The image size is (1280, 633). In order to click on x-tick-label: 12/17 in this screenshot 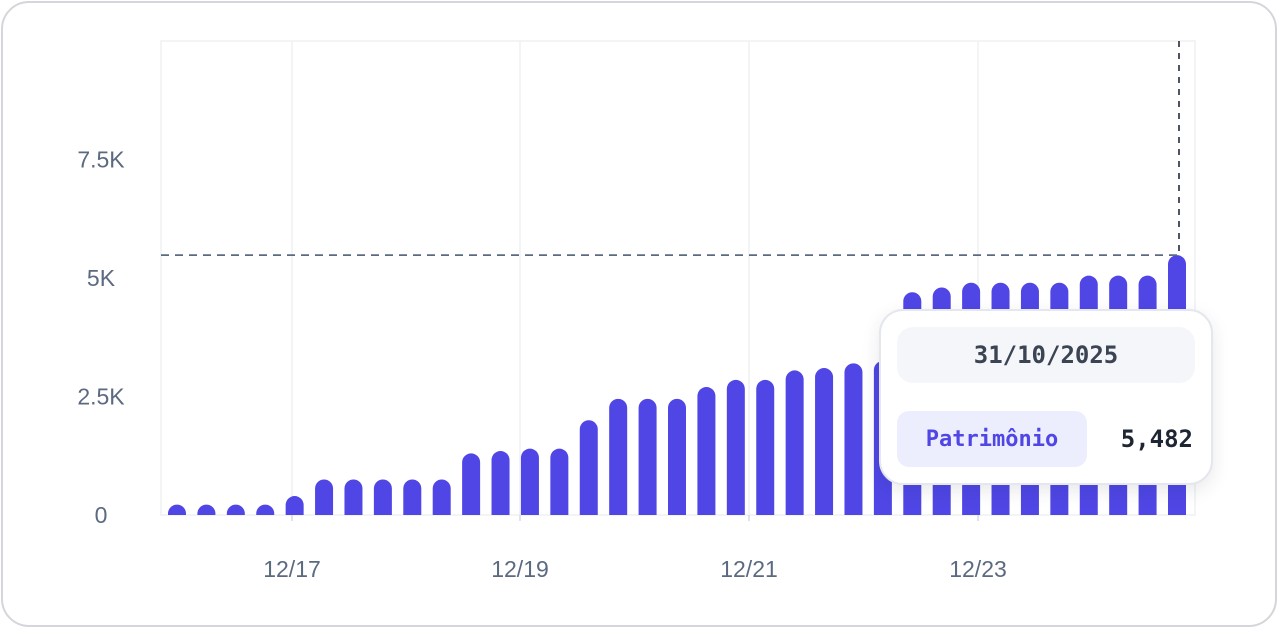, I will do `click(292, 569)`.